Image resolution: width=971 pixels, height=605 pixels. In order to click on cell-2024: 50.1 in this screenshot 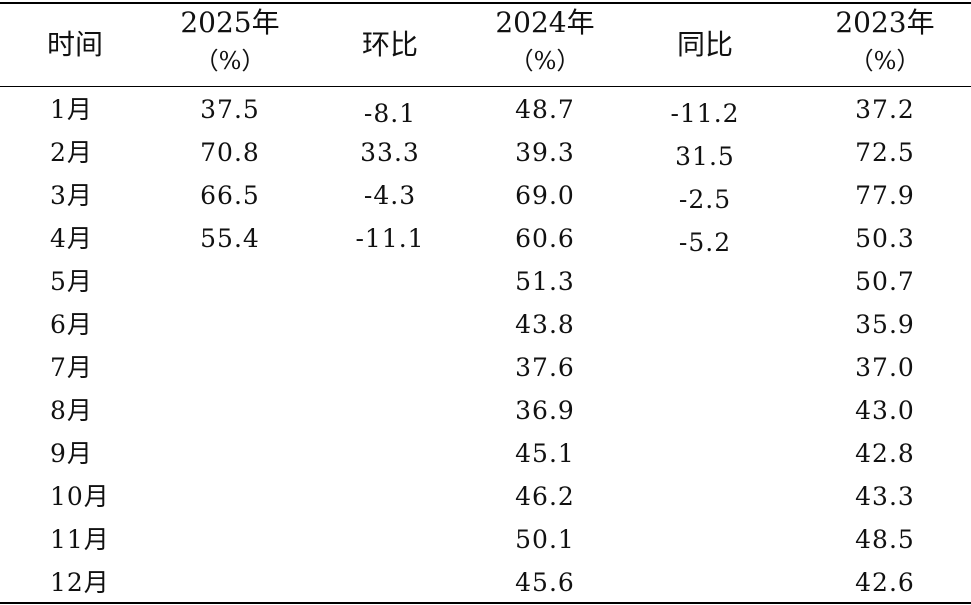, I will do `click(545, 539)`.